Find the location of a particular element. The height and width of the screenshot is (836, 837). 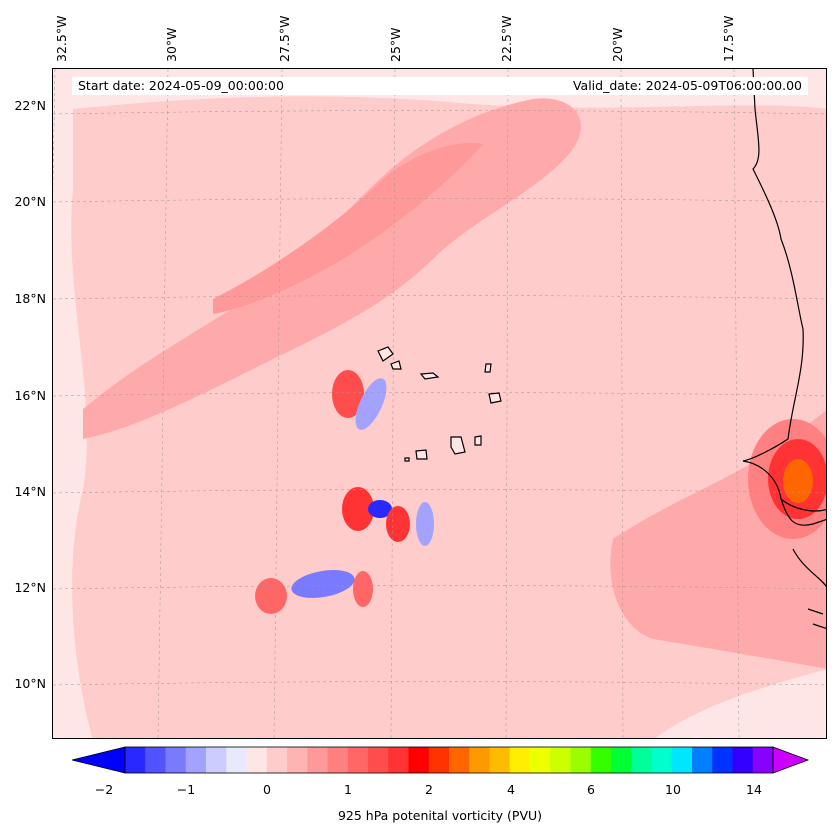

pv-blue-center is located at coordinates (380, 509).